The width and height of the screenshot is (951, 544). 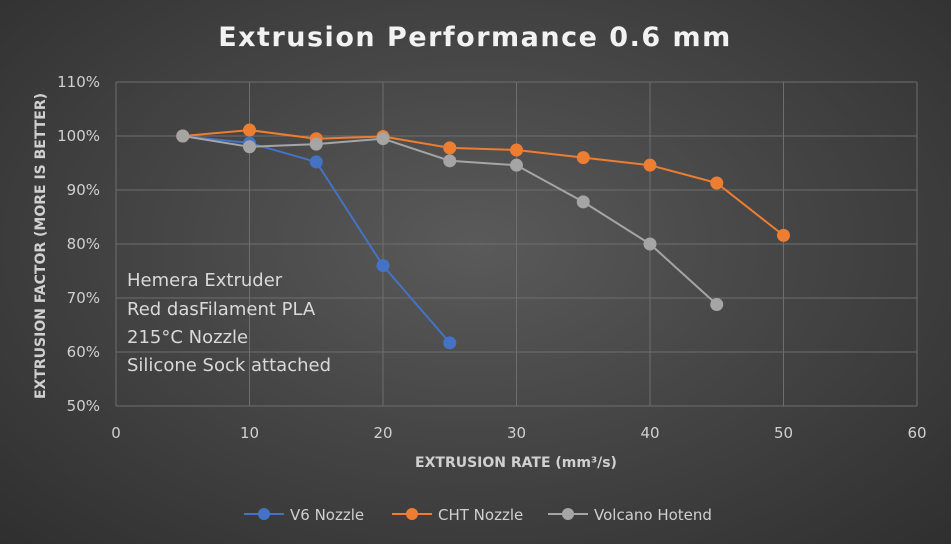 I want to click on legend-label-cht-nozzle: CHT Nozzle, so click(x=480, y=515).